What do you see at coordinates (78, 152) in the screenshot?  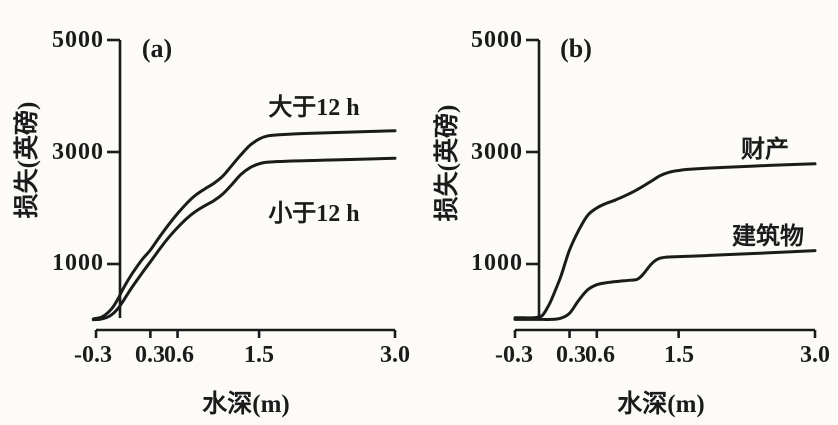 I see `panel-a-y-tick-3000: 3000` at bounding box center [78, 152].